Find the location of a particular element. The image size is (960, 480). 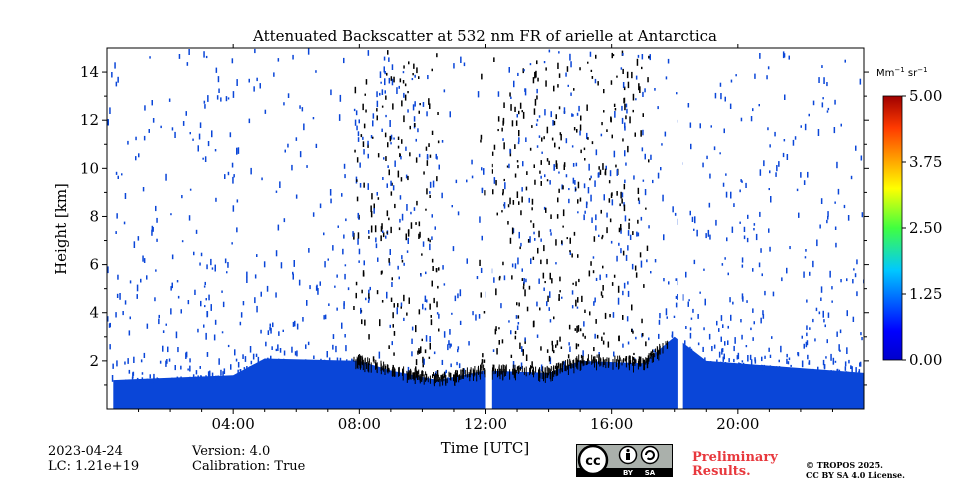

x-axis-label: Time [UTC] is located at coordinates (485, 448).